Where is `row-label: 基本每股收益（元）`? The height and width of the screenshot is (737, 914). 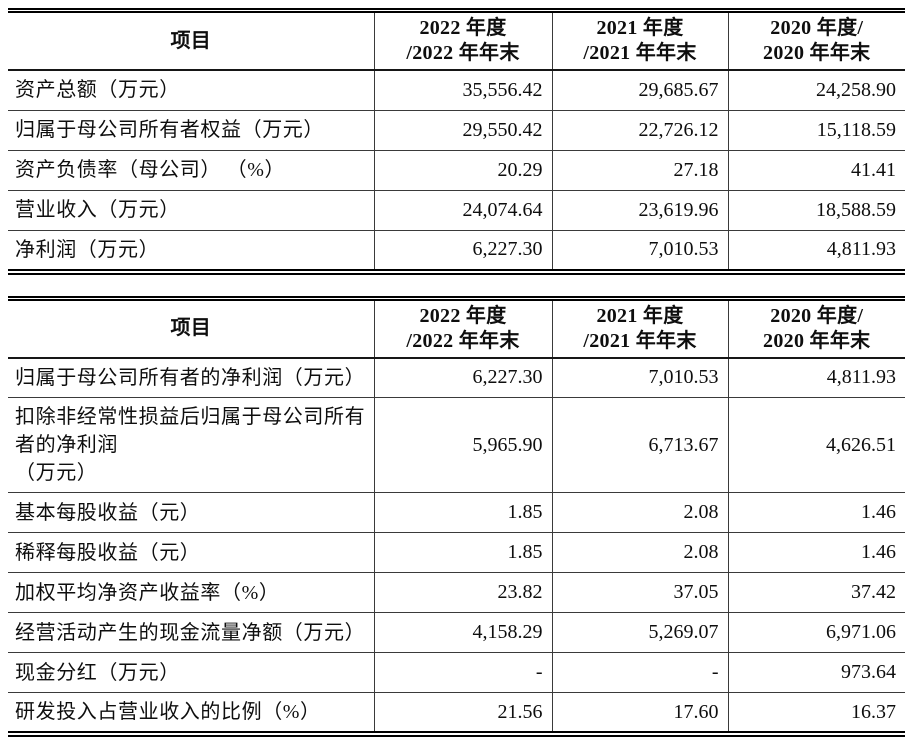 row-label: 基本每股收益（元） is located at coordinates (191, 513).